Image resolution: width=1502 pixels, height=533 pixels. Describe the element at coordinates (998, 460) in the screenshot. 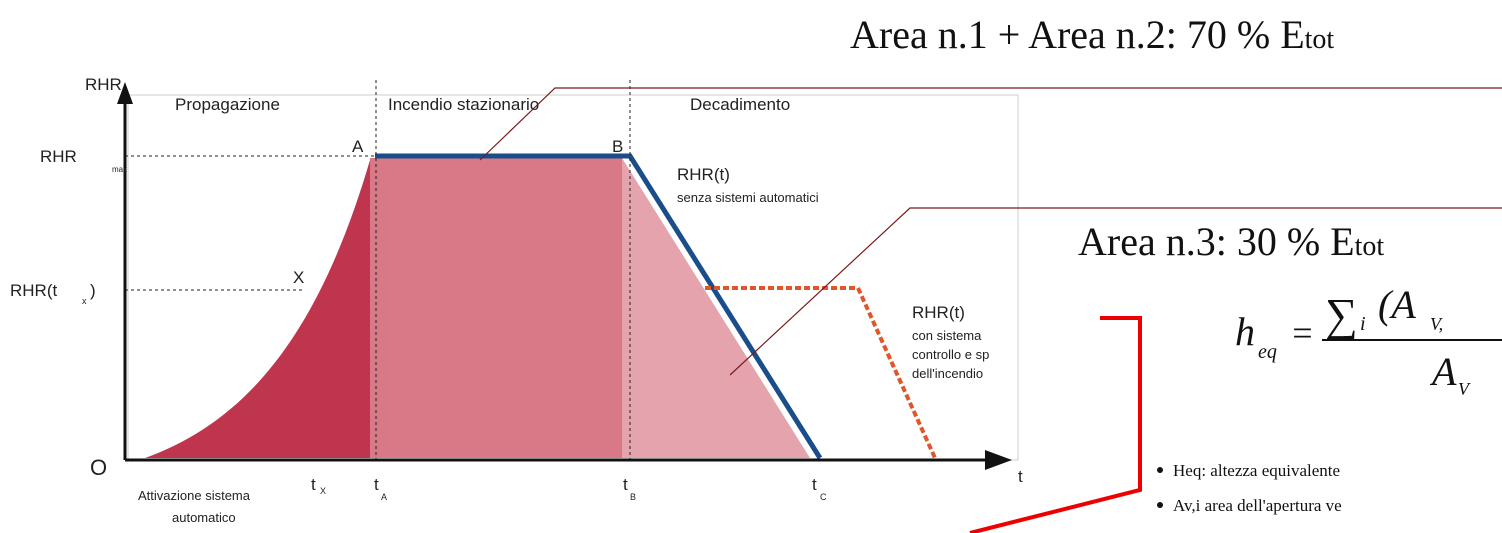

I see `x-arrow` at that location.